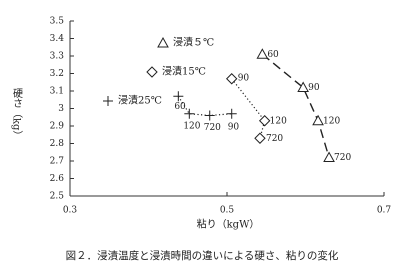 This screenshot has height=272, width=405. Describe the element at coordinates (57, 22) in the screenshot. I see `y-tick-label: 3.5` at that location.